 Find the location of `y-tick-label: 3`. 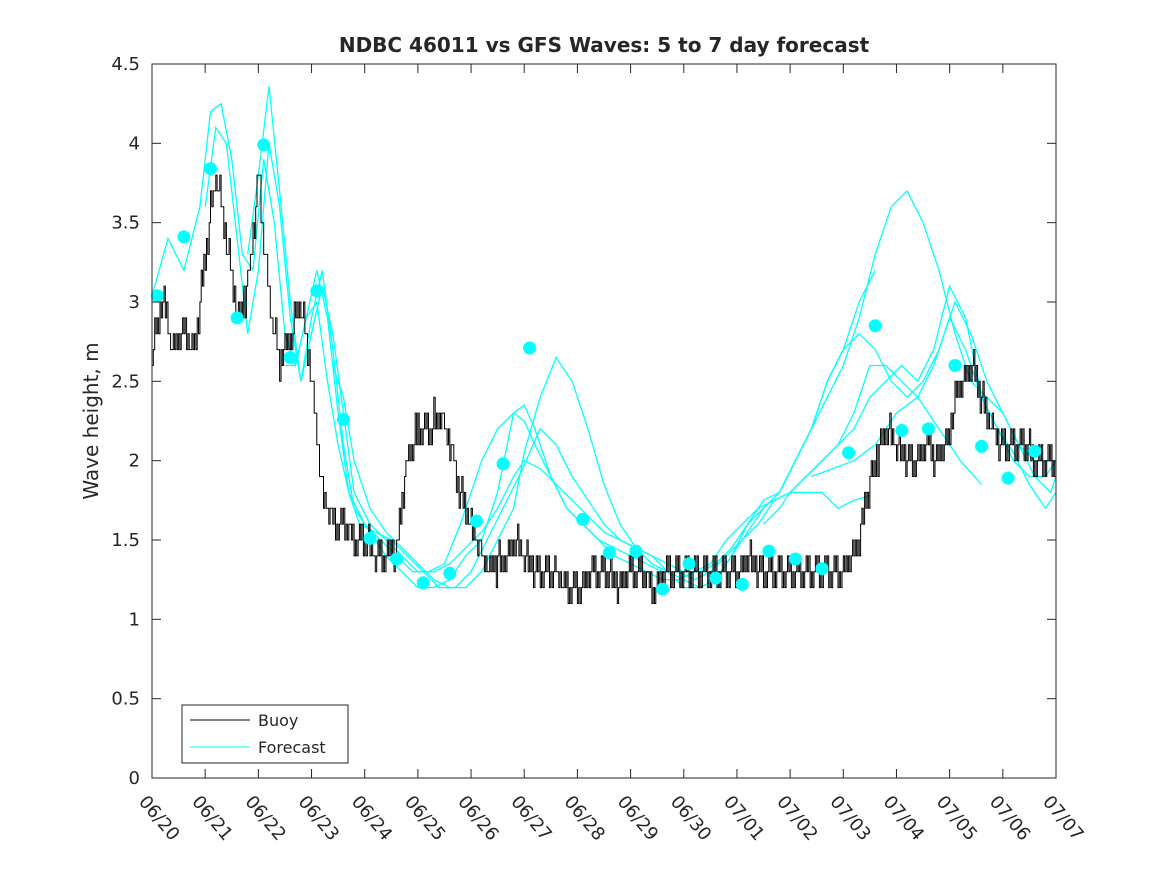

y-tick-label: 3 is located at coordinates (134, 302).